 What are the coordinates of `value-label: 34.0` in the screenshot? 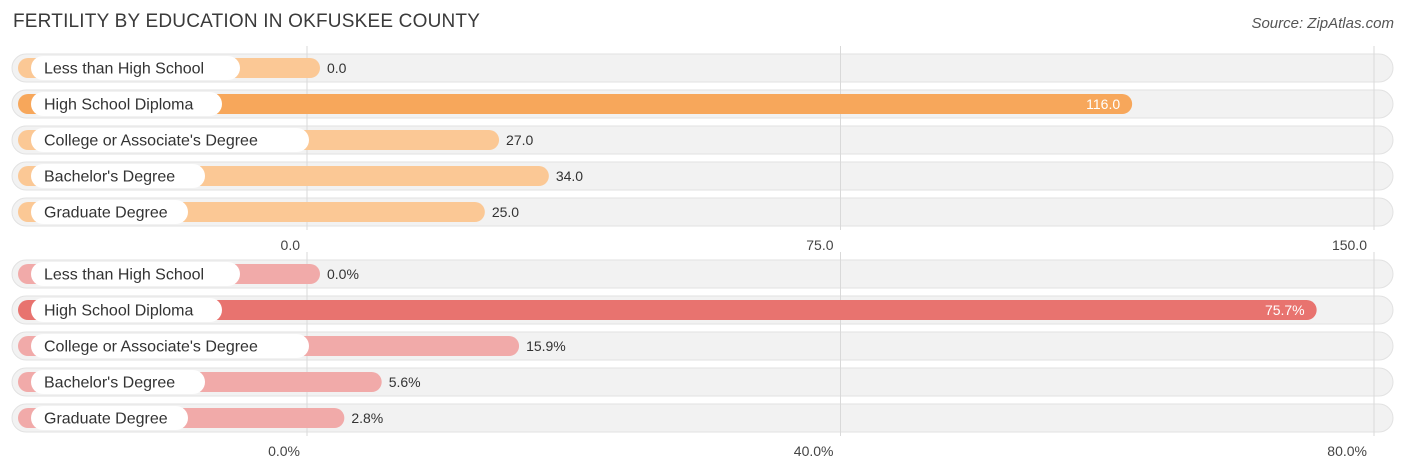 It's located at (569, 176).